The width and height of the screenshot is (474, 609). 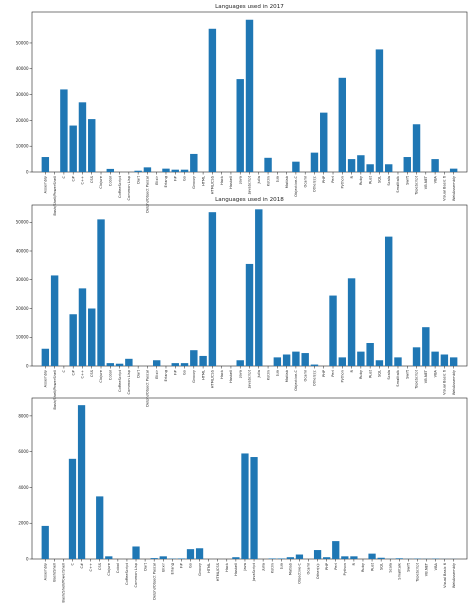 What do you see at coordinates (22, 337) in the screenshot?
I see `y-tick-label: 10000` at bounding box center [22, 337].